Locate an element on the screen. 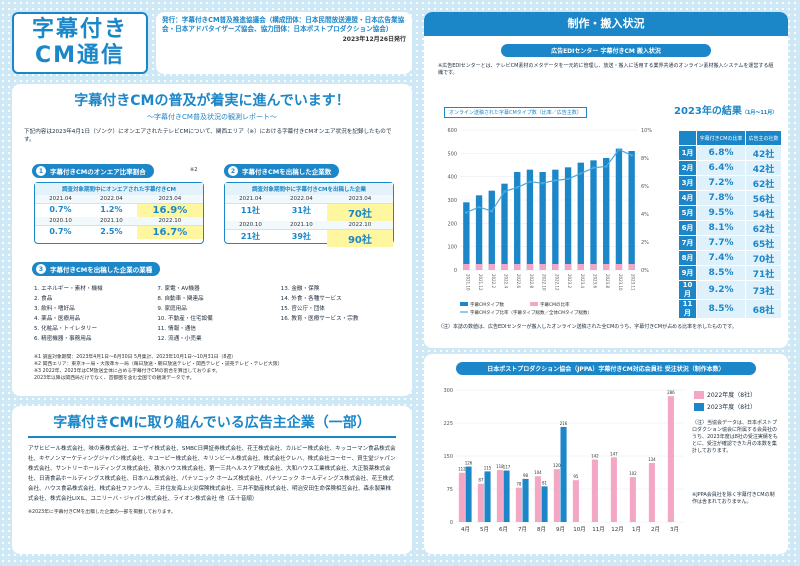 This screenshot has width=800, height=566. newsletter-title: 字幕付き CM通信 is located at coordinates (80, 43).